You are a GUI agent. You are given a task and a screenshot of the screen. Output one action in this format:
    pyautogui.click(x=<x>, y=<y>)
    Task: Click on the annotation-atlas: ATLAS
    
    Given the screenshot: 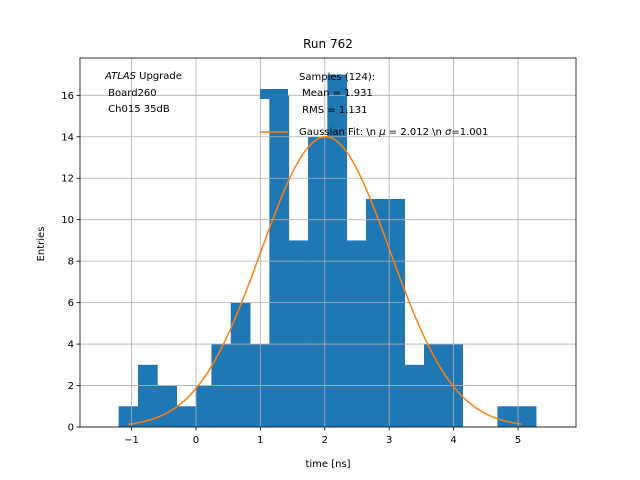 What is the action you would take?
    pyautogui.click(x=120, y=76)
    